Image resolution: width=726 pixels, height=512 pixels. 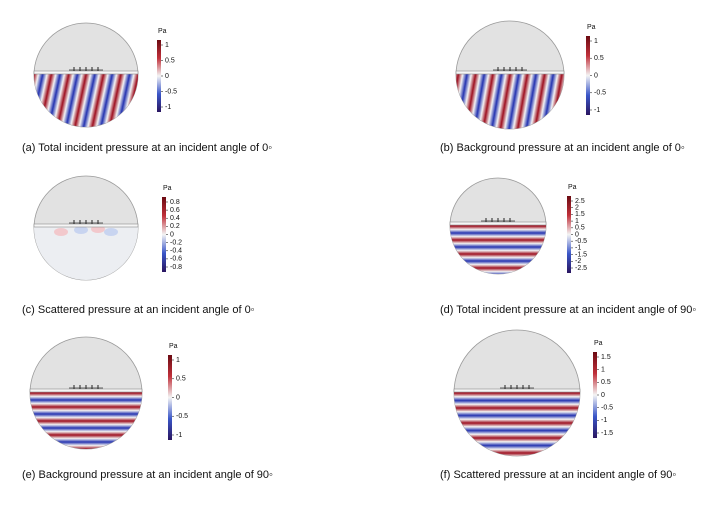 I want to click on colorbar-tick-label: -0.4, so click(x=176, y=251).